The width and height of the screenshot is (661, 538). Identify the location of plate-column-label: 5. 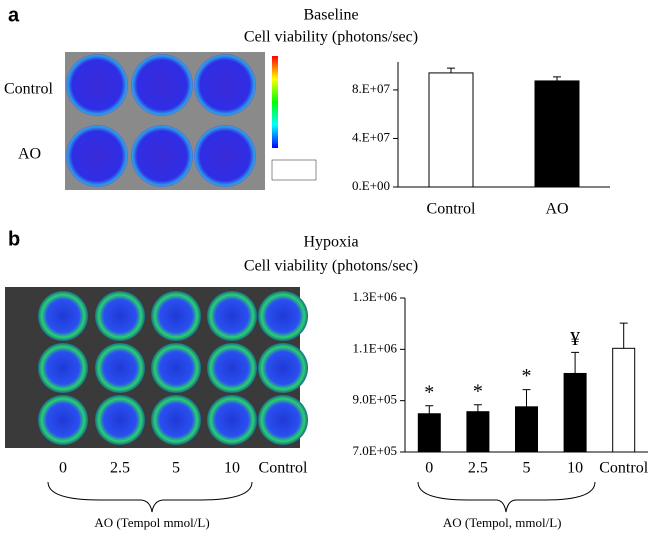
(176, 468).